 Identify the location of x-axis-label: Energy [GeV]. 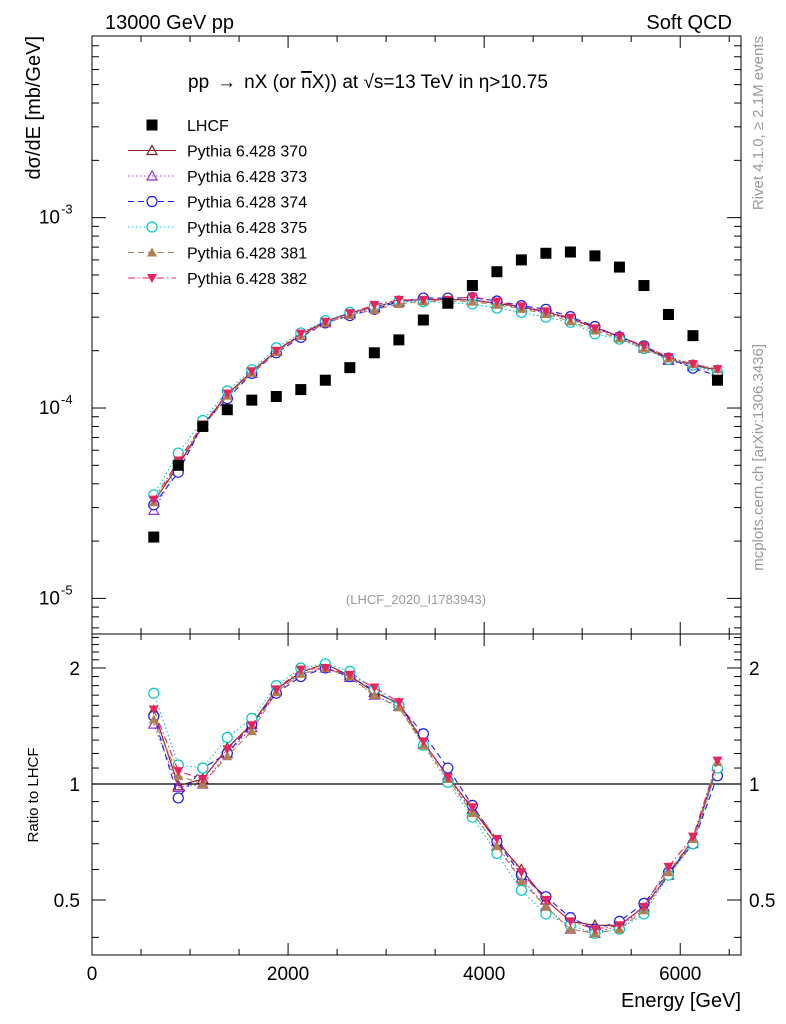
(681, 1001).